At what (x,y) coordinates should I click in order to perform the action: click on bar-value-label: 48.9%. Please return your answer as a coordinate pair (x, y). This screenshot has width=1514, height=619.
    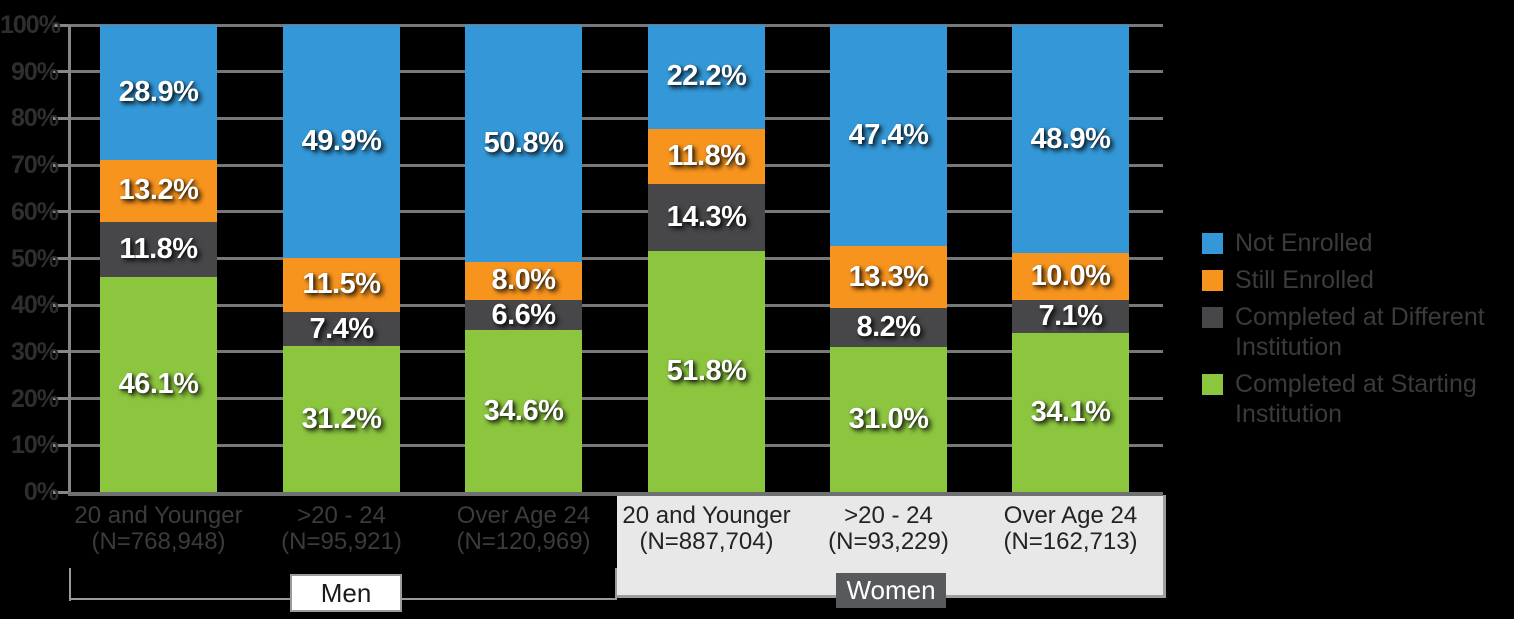
    Looking at the image, I should click on (1070, 138).